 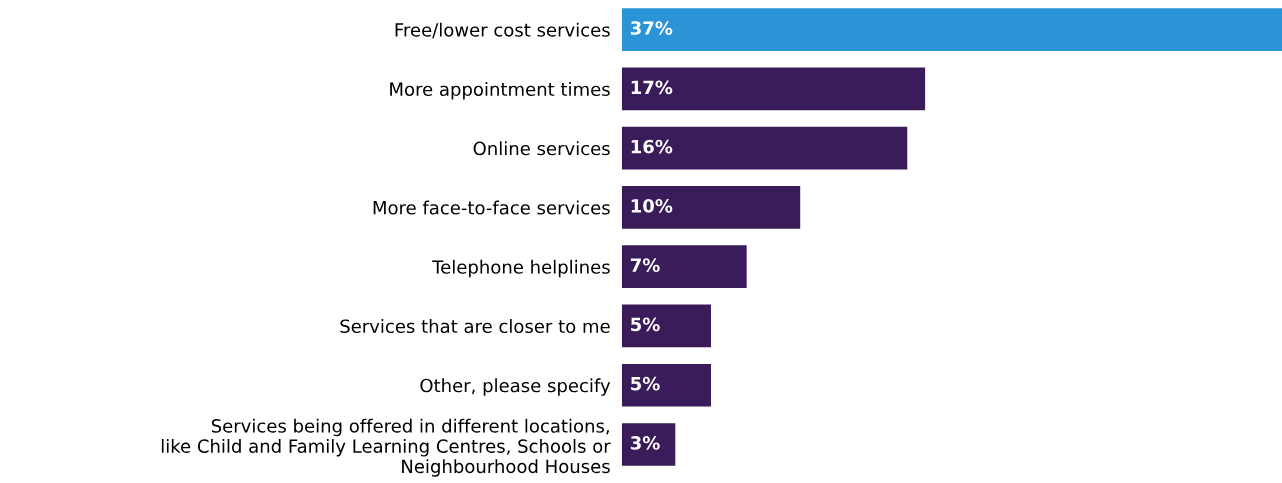 I want to click on y-tick-label: Other, please specify, so click(x=515, y=387).